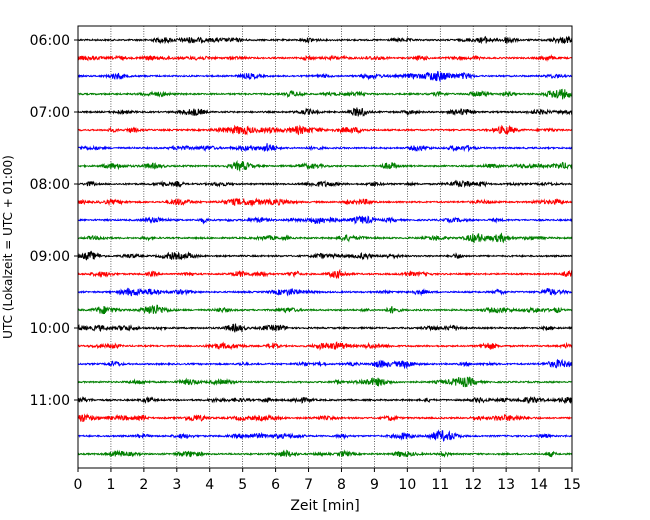 This screenshot has height=520, width=650. Describe the element at coordinates (8, 247) in the screenshot. I see `y-axis-label: UTC (Lokalzeit = UTC + 01:00)` at that location.